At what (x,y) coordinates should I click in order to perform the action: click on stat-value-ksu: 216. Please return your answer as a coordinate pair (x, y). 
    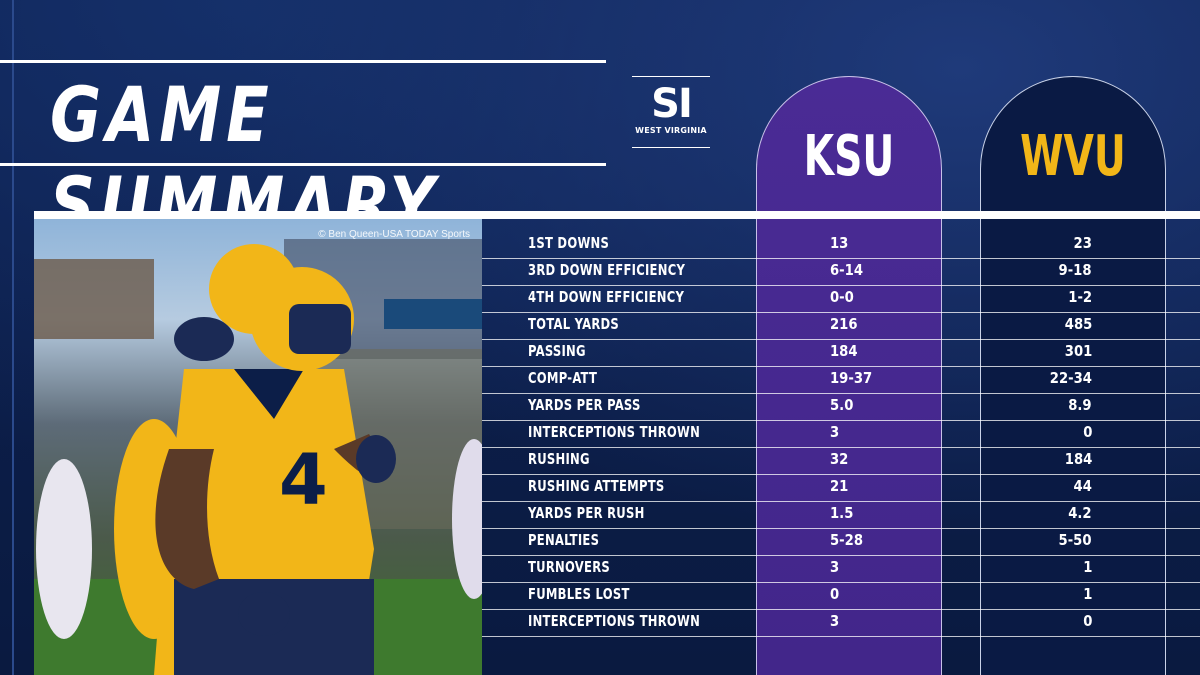
    Looking at the image, I should click on (844, 324).